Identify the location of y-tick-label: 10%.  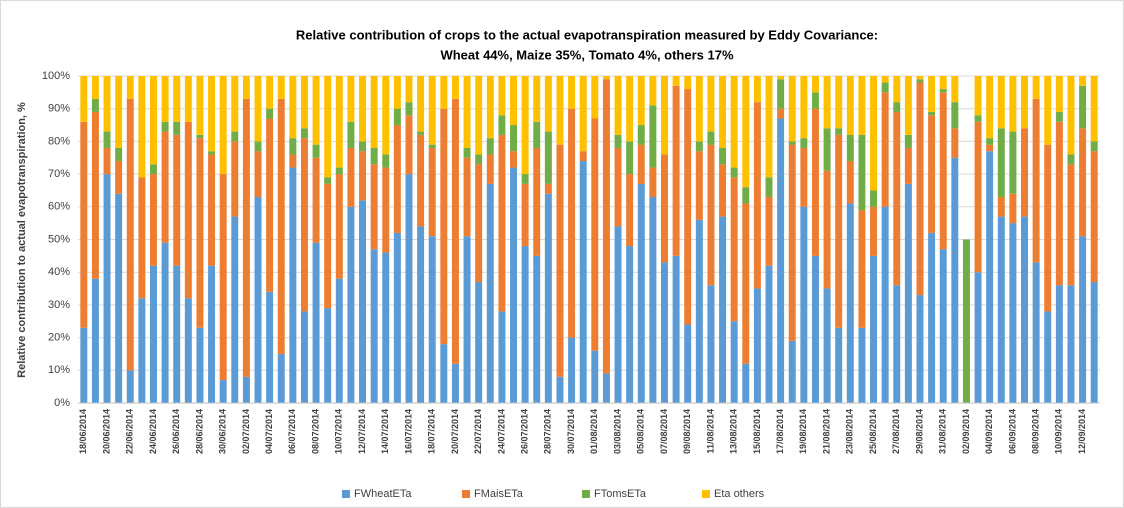
(59, 370).